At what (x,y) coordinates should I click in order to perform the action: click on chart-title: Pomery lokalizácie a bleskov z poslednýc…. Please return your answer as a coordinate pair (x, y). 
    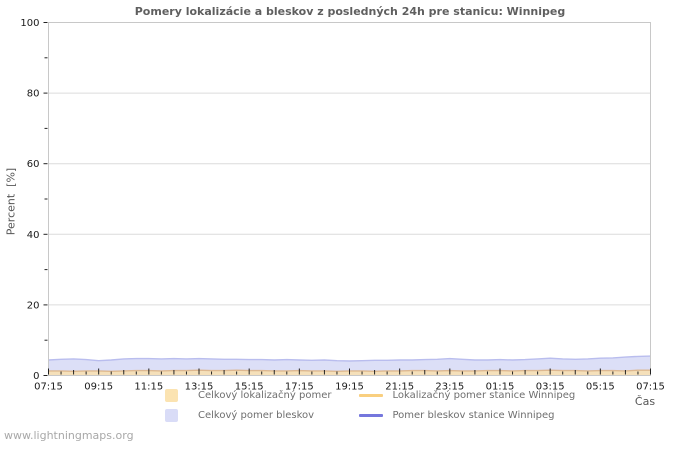
    Looking at the image, I should click on (350, 11).